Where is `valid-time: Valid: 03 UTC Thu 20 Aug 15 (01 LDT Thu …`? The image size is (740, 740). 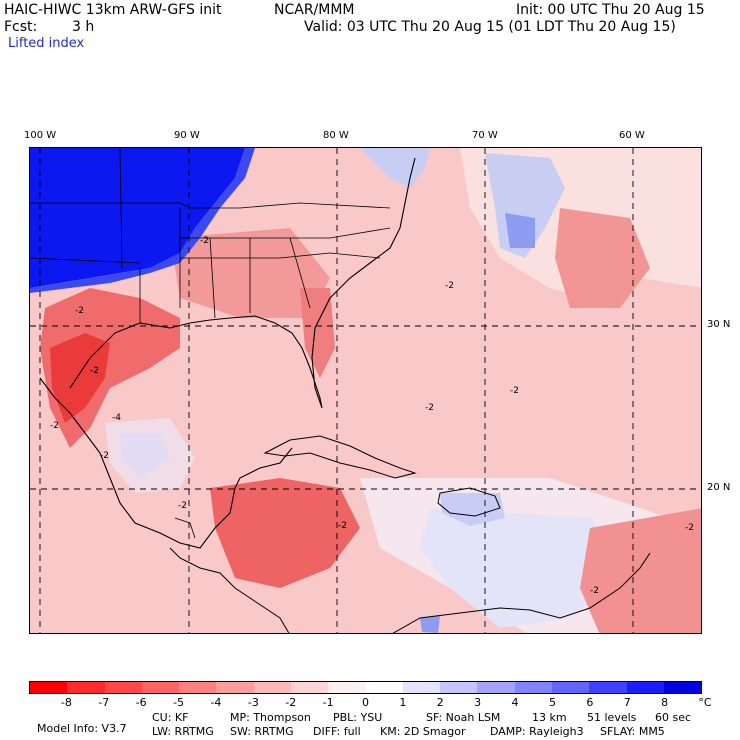
valid-time: Valid: 03 UTC Thu 20 Aug 15 (01 LDT Thu … is located at coordinates (490, 27).